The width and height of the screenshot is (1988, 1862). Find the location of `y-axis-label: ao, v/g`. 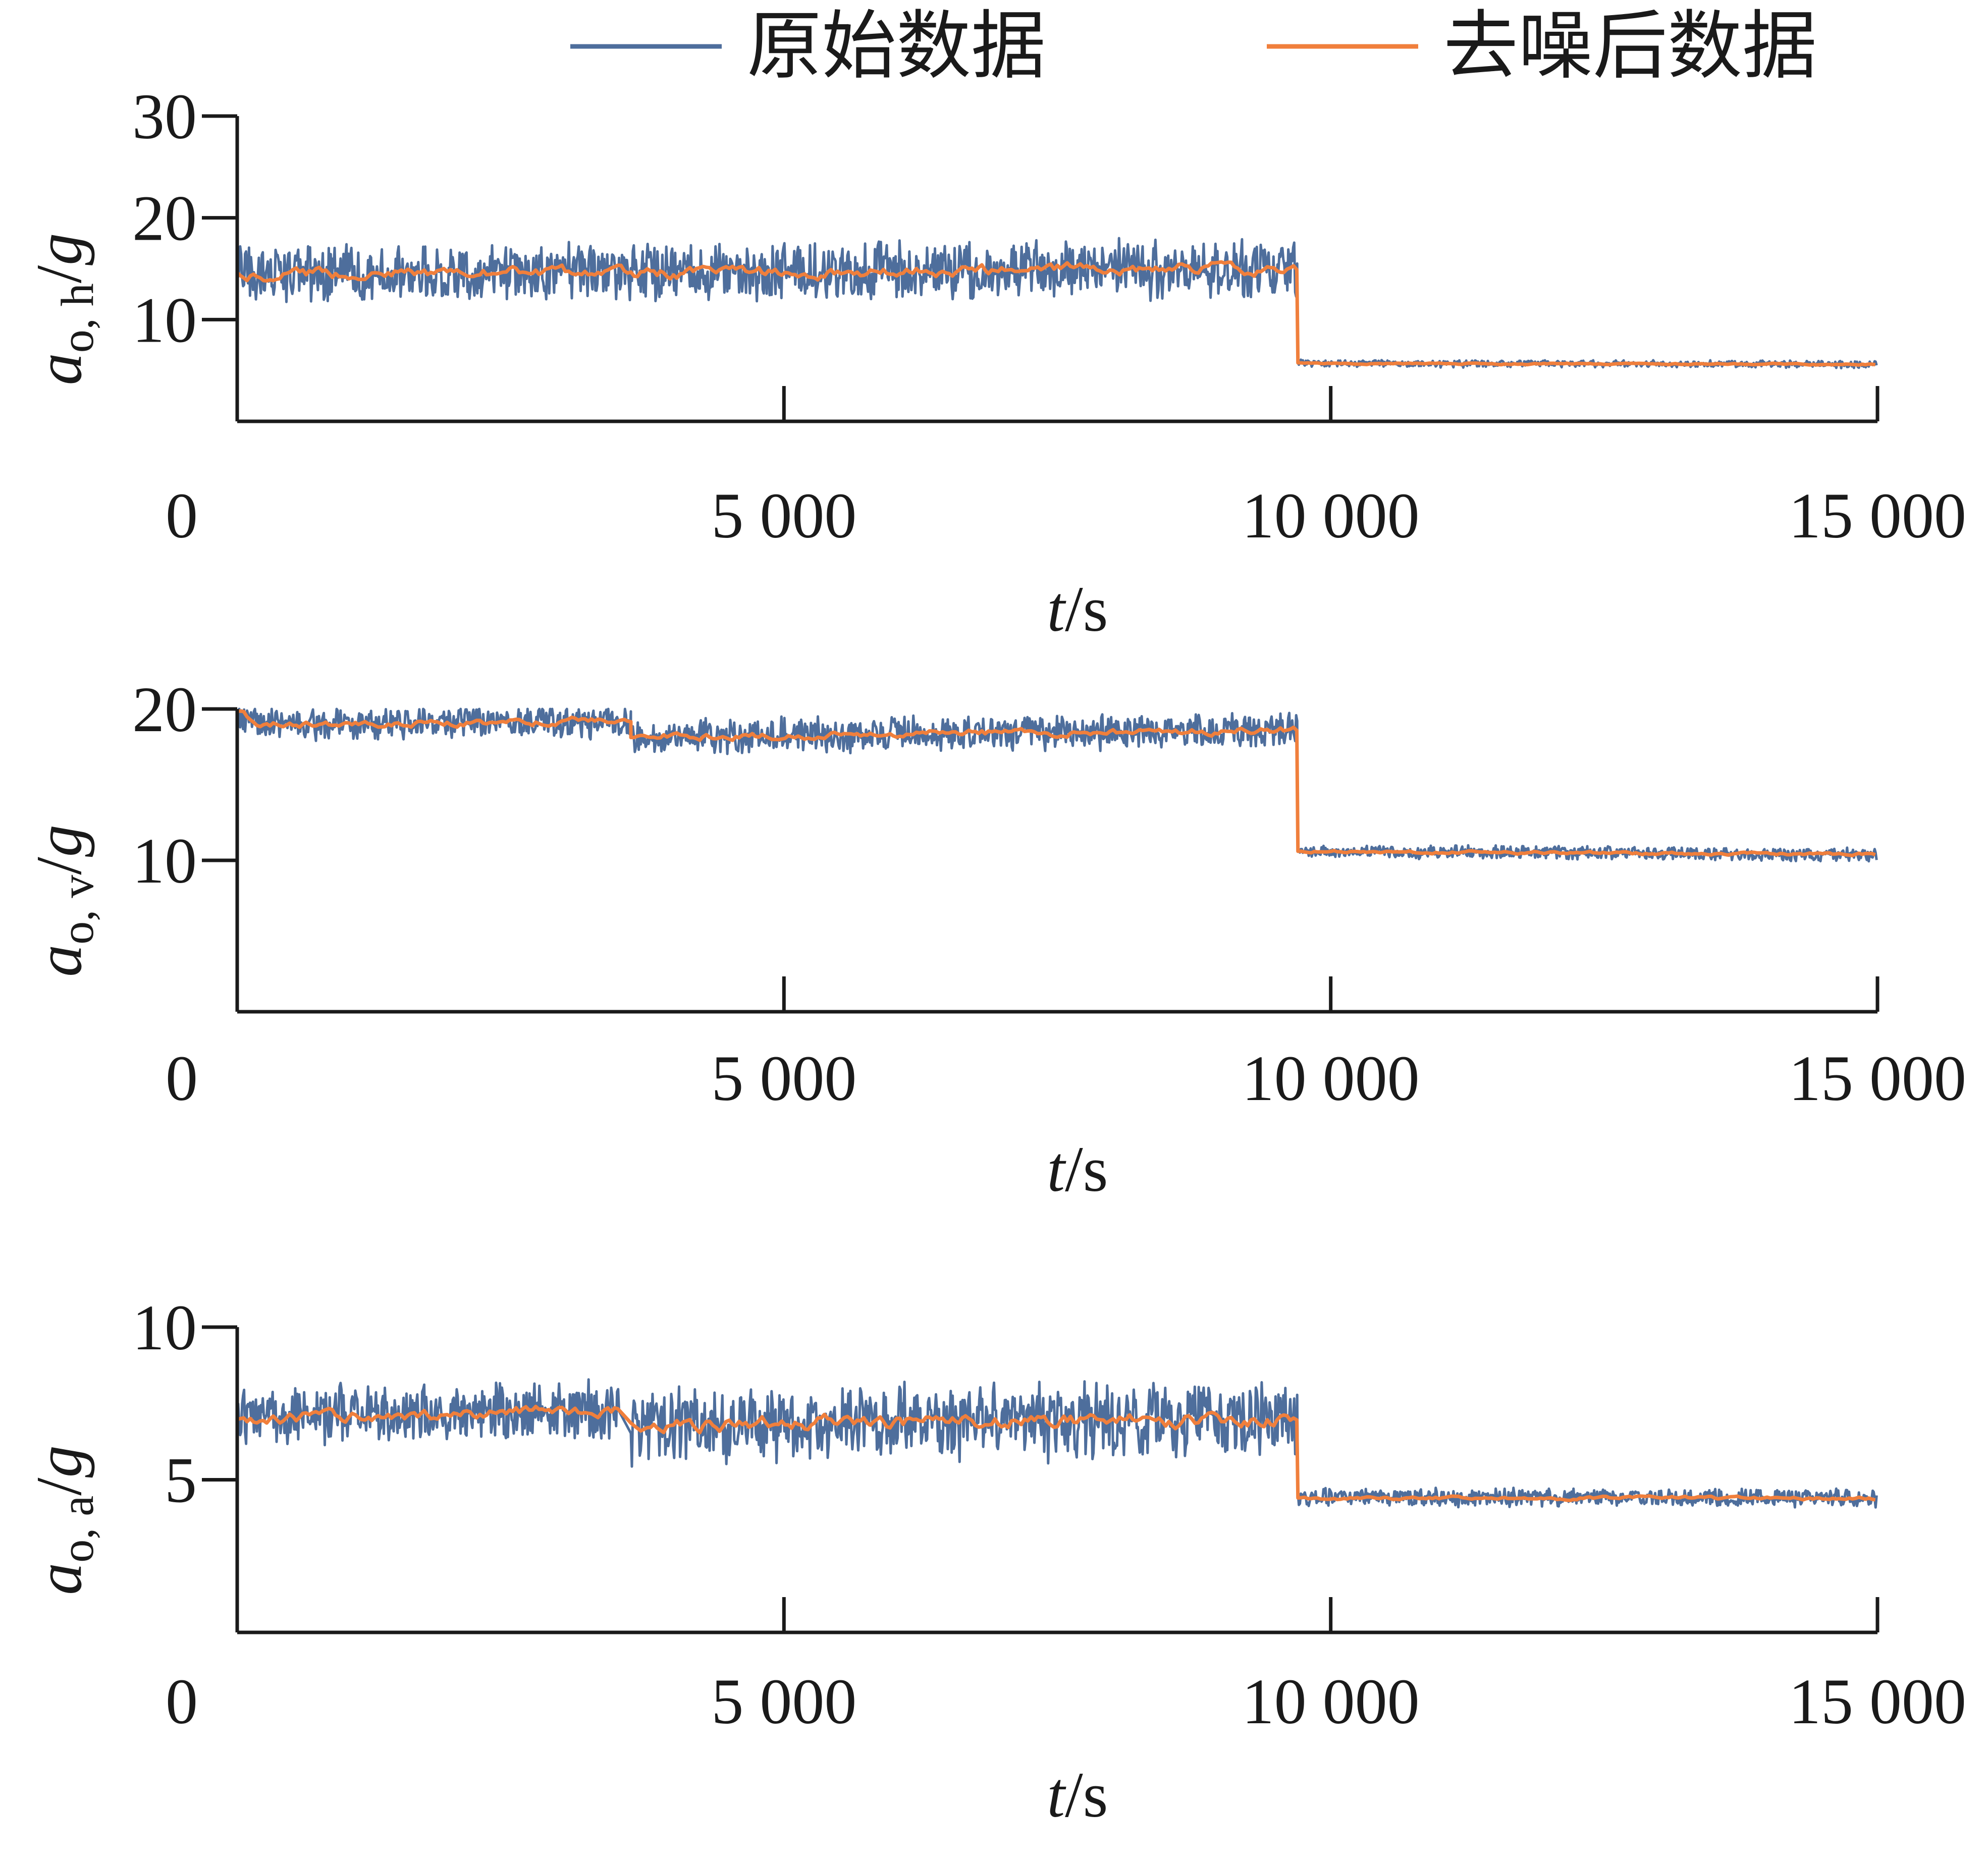

y-axis-label: ao, v/g is located at coordinates (63, 901).